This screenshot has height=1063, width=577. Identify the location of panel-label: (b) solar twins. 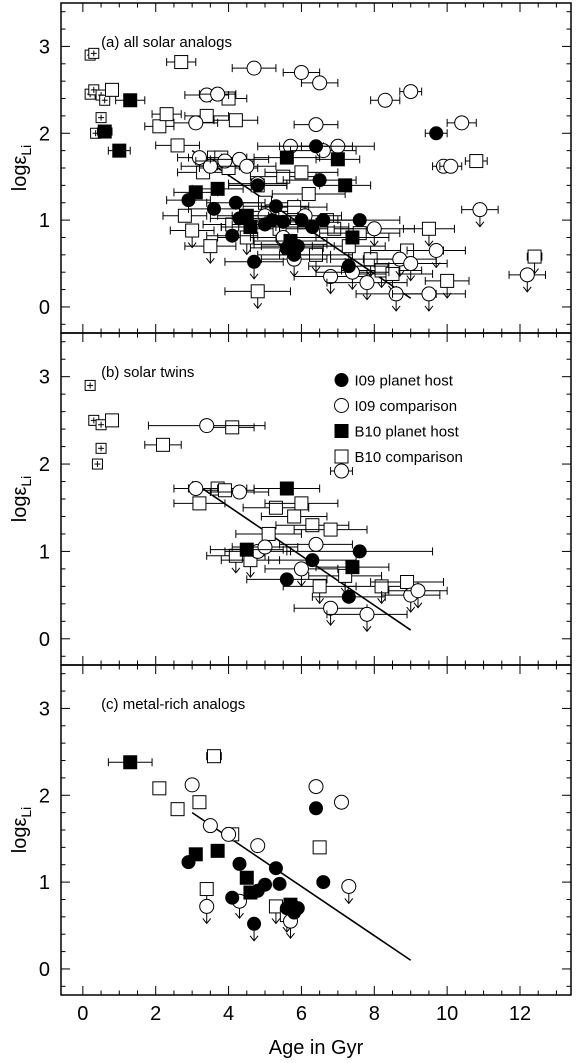
(147, 372).